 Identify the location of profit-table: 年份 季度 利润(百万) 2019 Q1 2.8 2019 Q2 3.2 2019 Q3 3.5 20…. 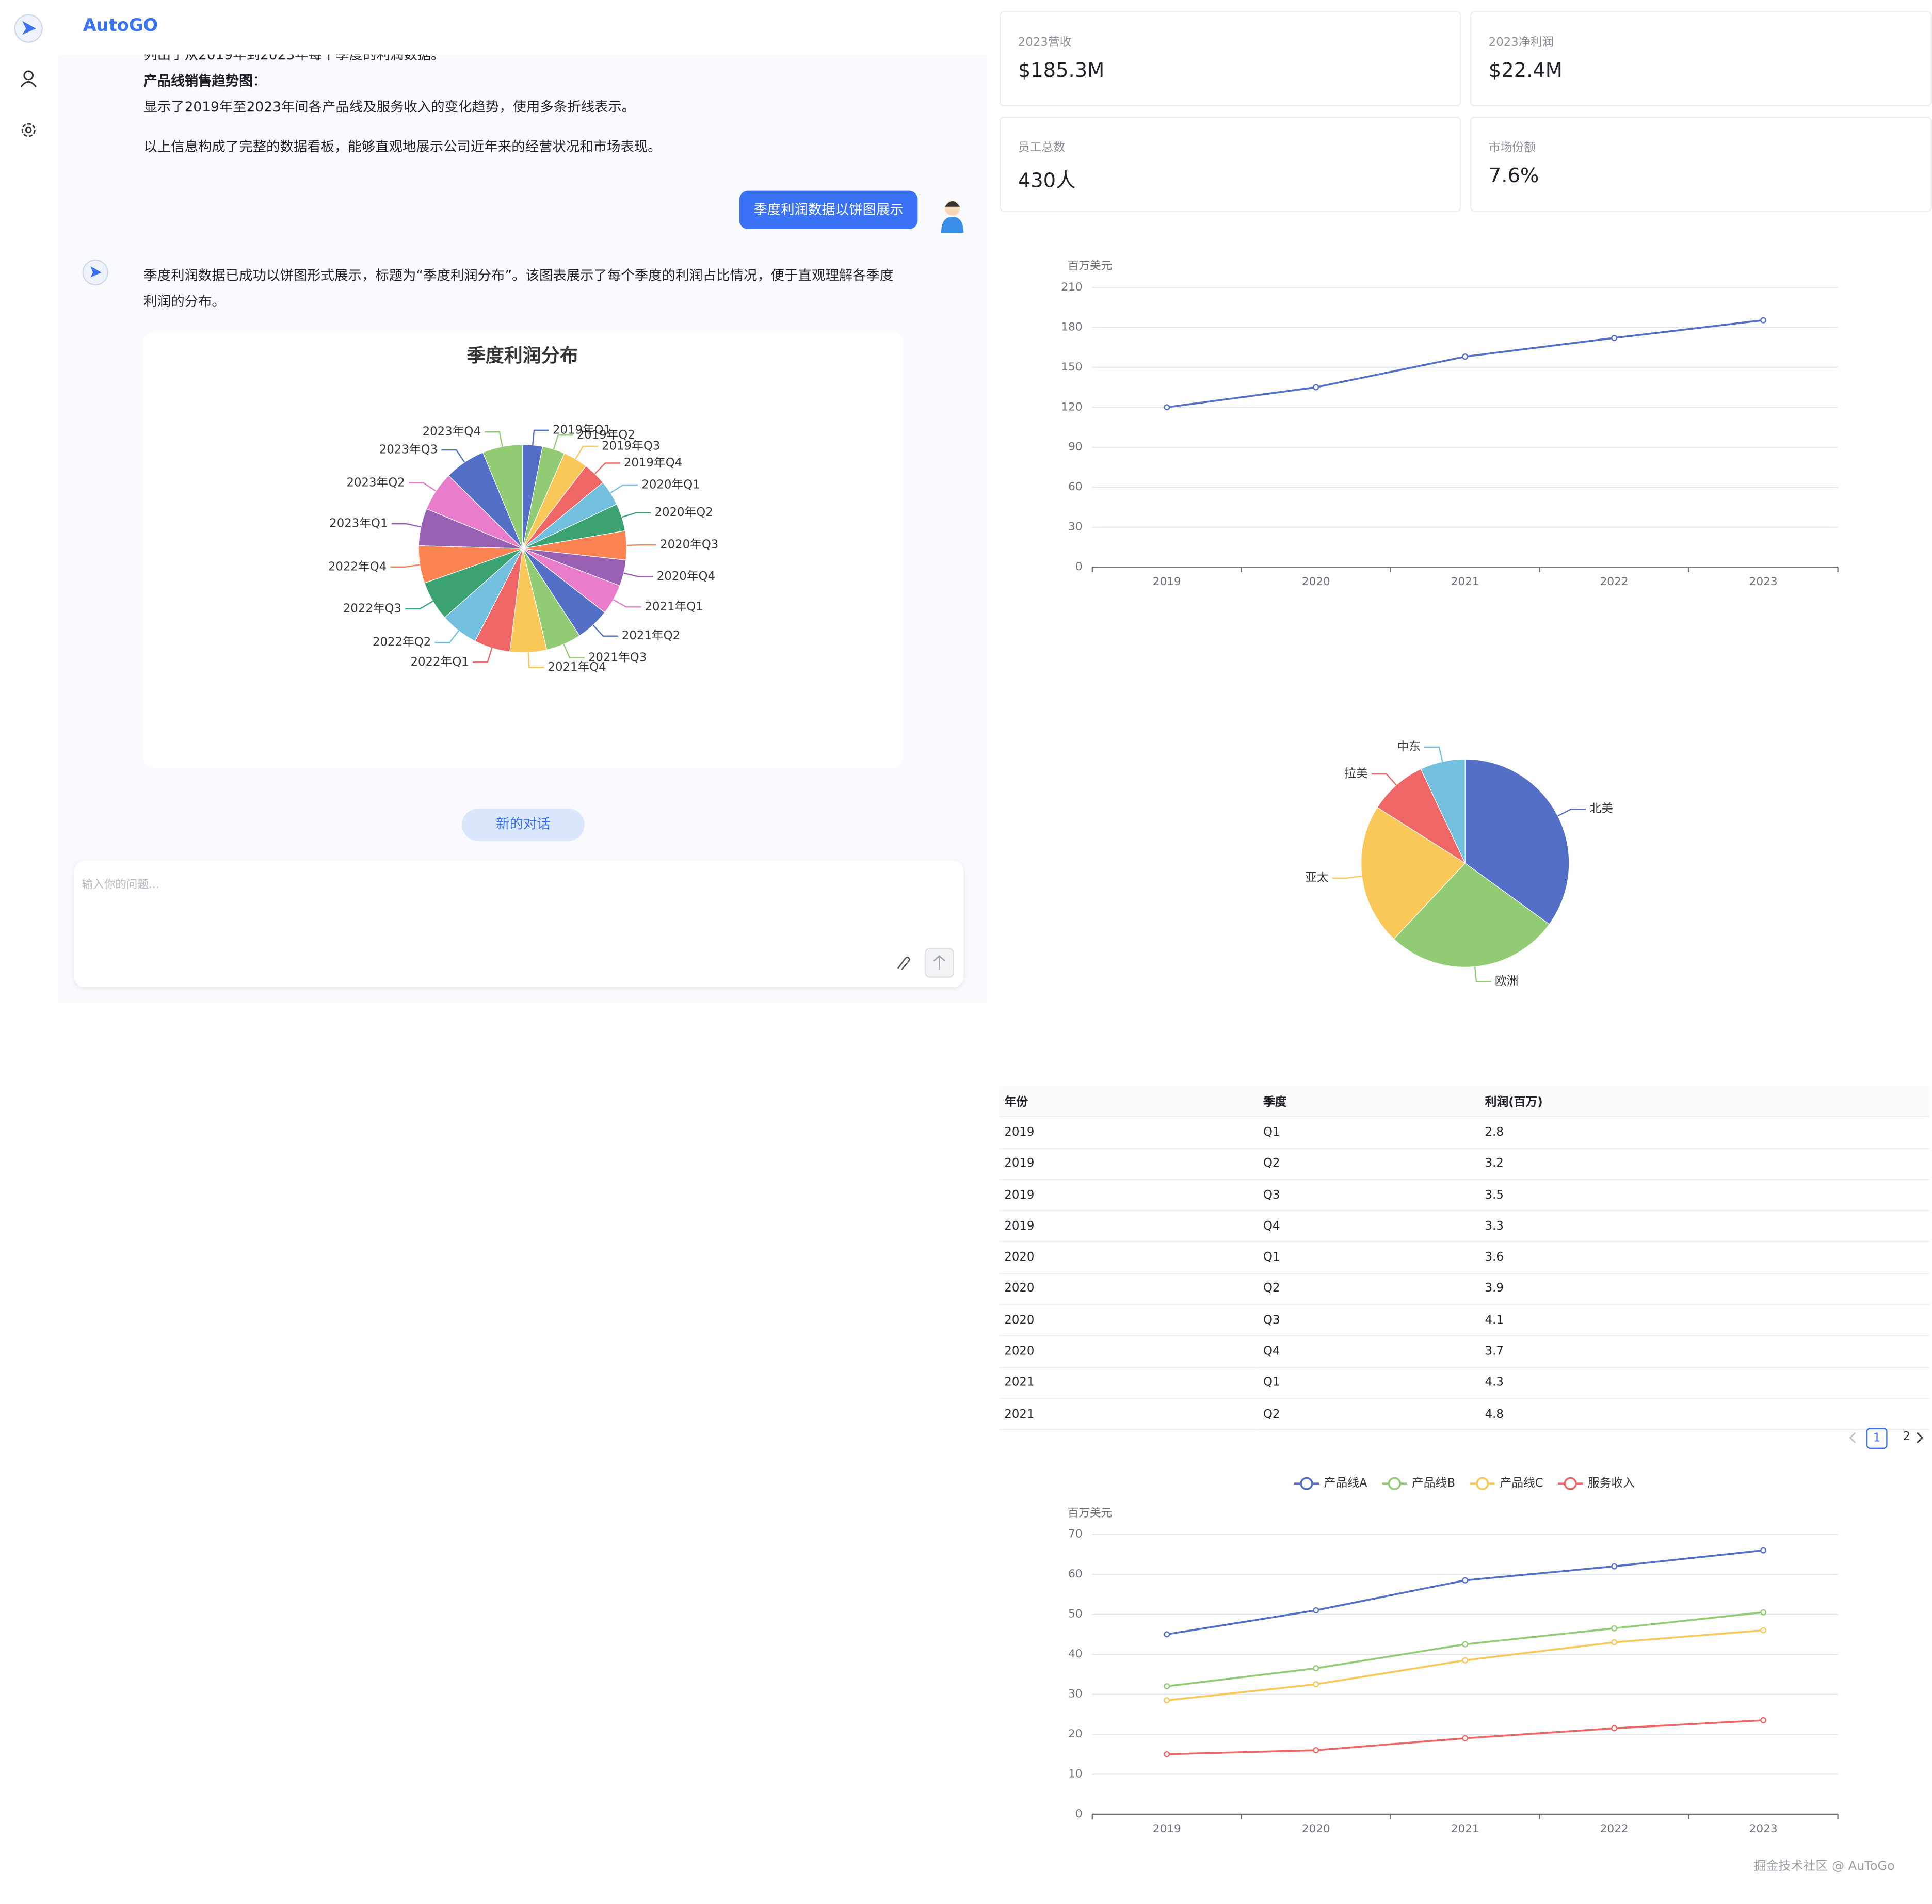
(1465, 1258).